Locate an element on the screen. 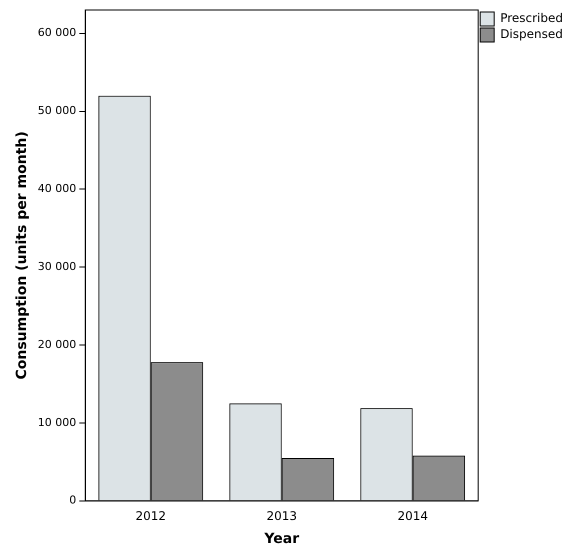  y-tick-label: 60 000 is located at coordinates (57, 33).